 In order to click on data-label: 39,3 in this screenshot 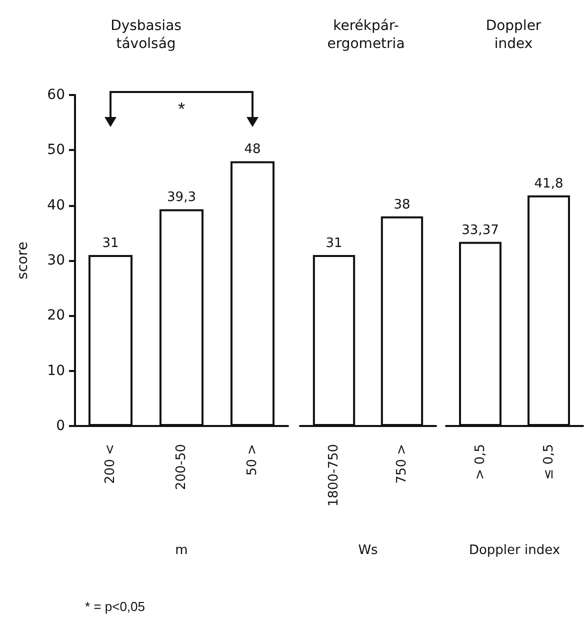, I will do `click(181, 198)`.